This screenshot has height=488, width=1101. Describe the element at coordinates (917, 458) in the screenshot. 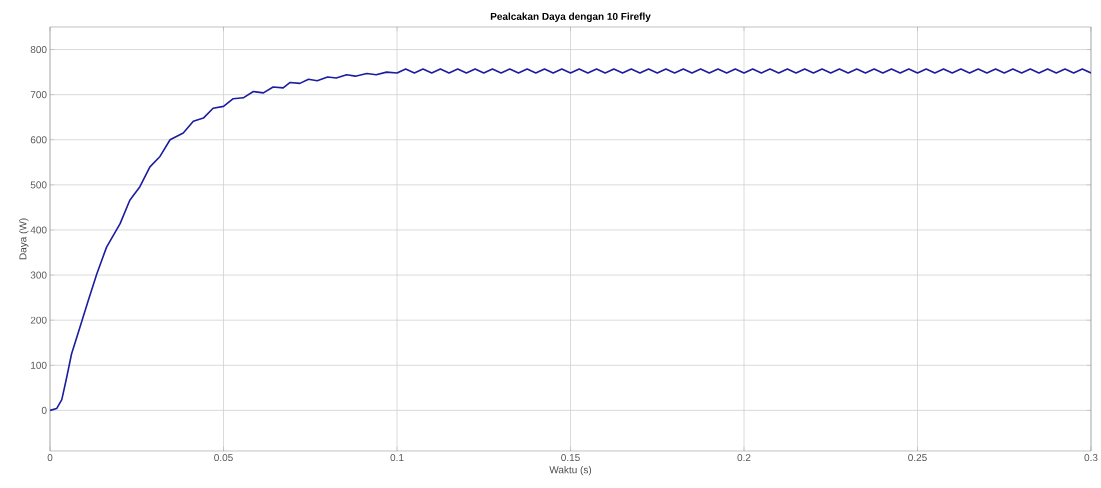

I see `x-tick-label: 0.25` at that location.